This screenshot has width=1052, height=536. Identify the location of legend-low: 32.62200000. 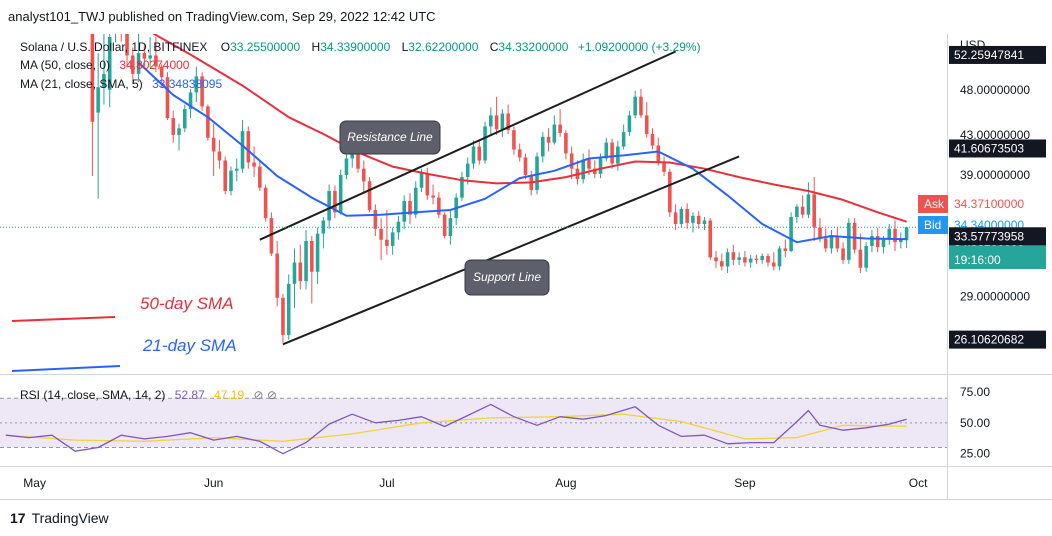
(443, 47).